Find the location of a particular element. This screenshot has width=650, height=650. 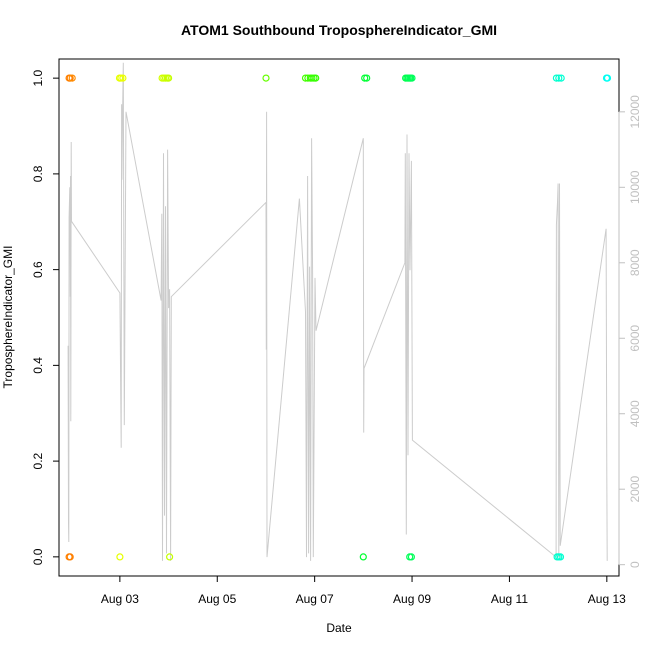

y-tick-label: 0.8 is located at coordinates (38, 173).